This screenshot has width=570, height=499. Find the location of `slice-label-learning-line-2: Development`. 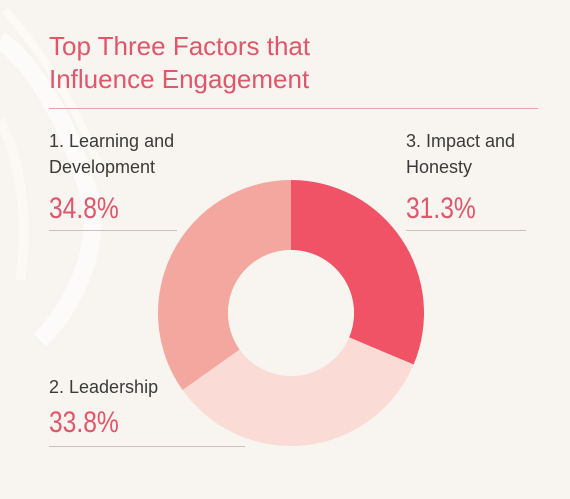

slice-label-learning-line-2: Development is located at coordinates (102, 167).